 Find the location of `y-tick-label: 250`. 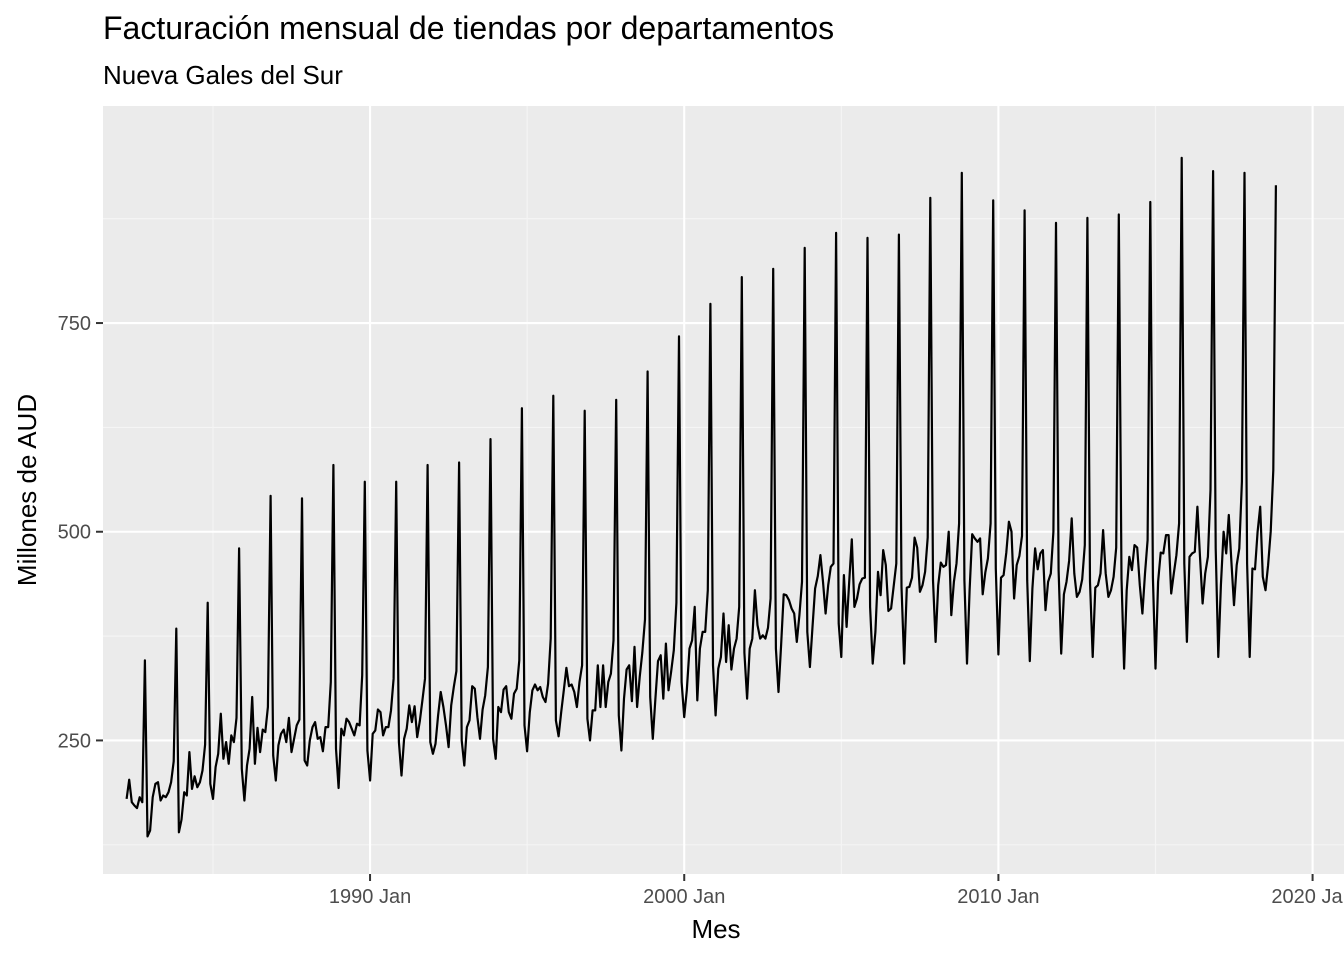

y-tick-label: 250 is located at coordinates (74, 741).